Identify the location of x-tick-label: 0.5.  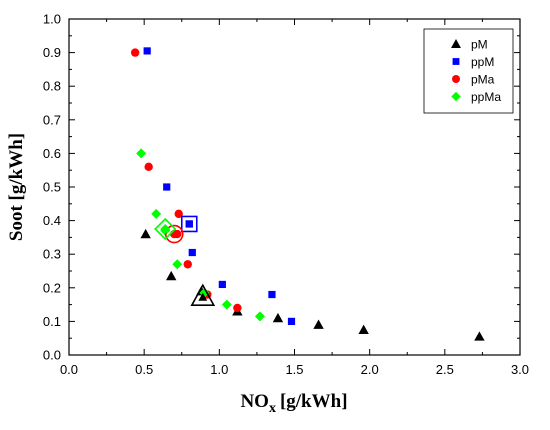
(144, 369).